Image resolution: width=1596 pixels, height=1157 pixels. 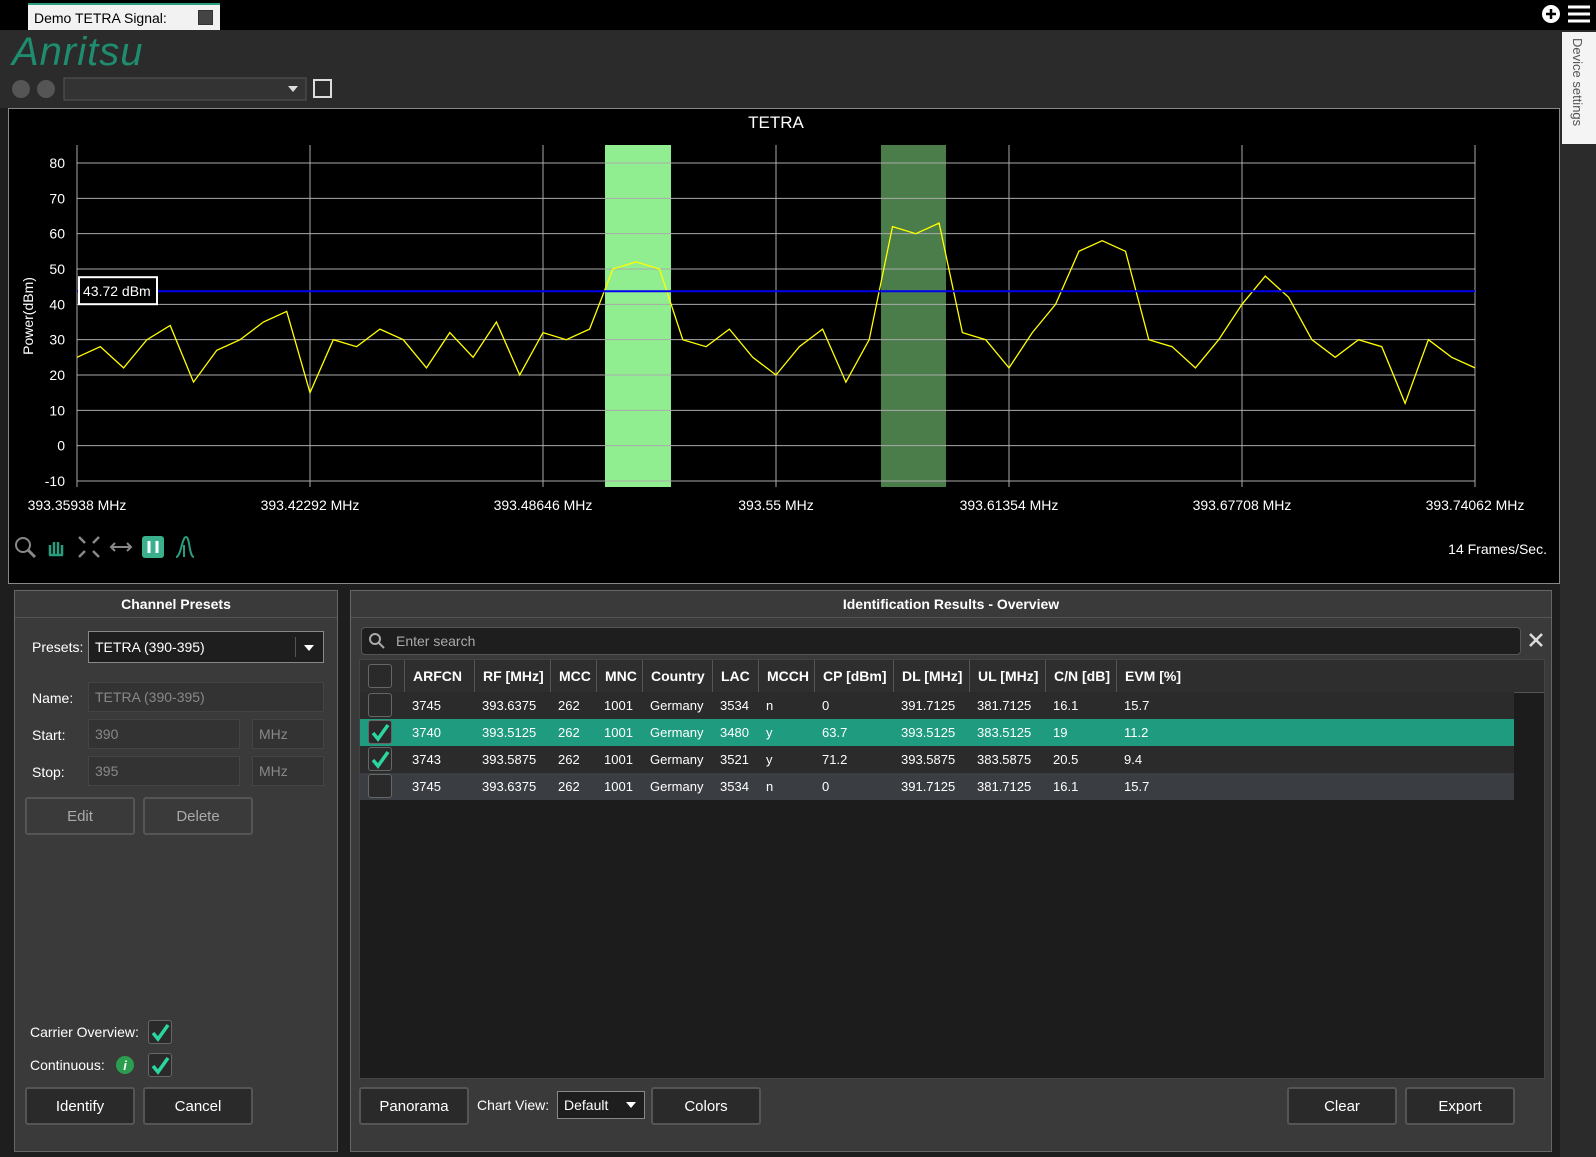 I want to click on info-icon: i, so click(x=125, y=1065).